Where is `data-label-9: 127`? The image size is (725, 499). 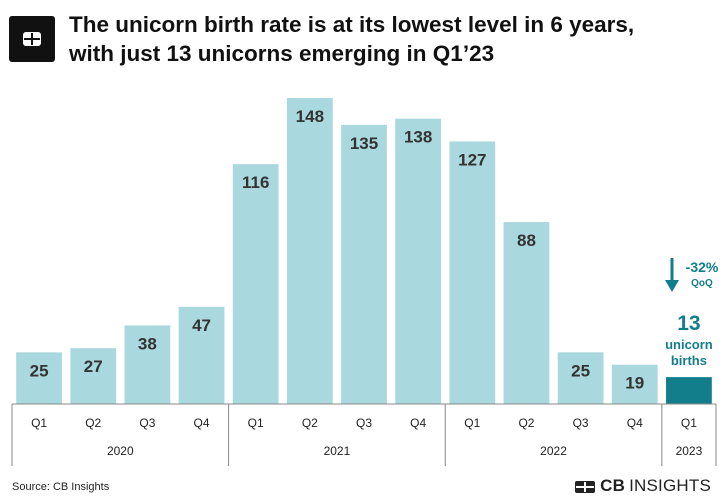 data-label-9: 127 is located at coordinates (472, 159).